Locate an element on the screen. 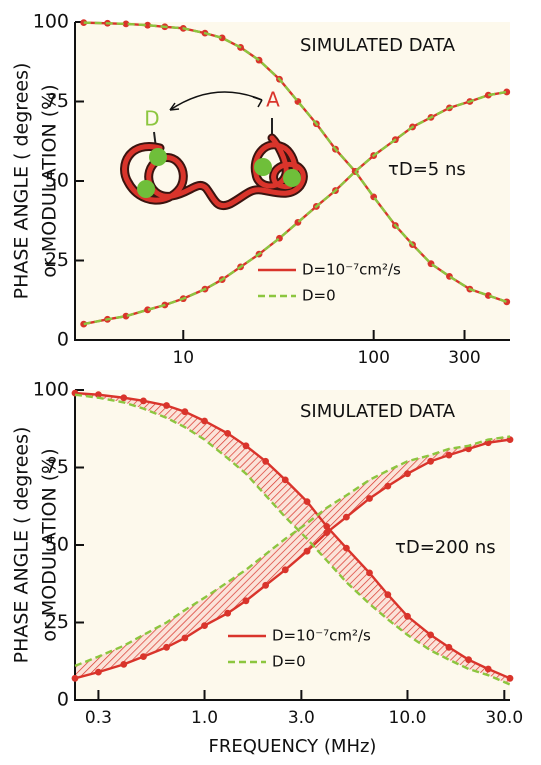  x-axis-label: FREQUENCY (MHz) is located at coordinates (293, 746).